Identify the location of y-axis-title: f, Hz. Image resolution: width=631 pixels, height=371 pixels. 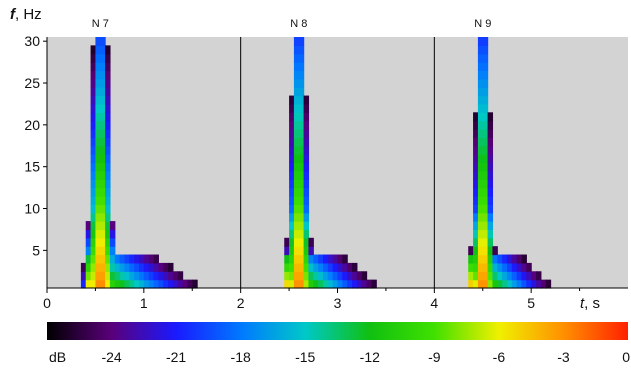
(26, 14).